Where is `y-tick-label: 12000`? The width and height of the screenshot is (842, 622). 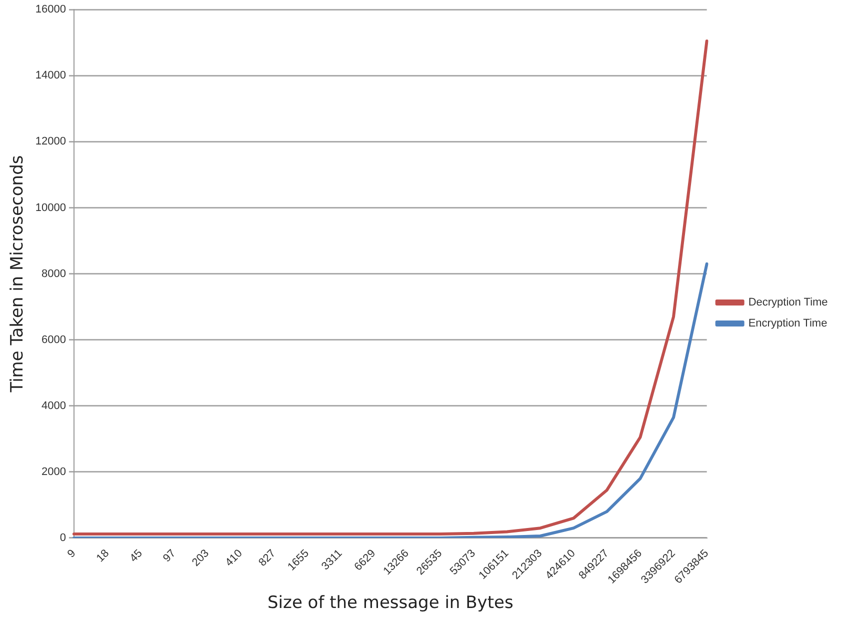 y-tick-label: 12000 is located at coordinates (50, 142).